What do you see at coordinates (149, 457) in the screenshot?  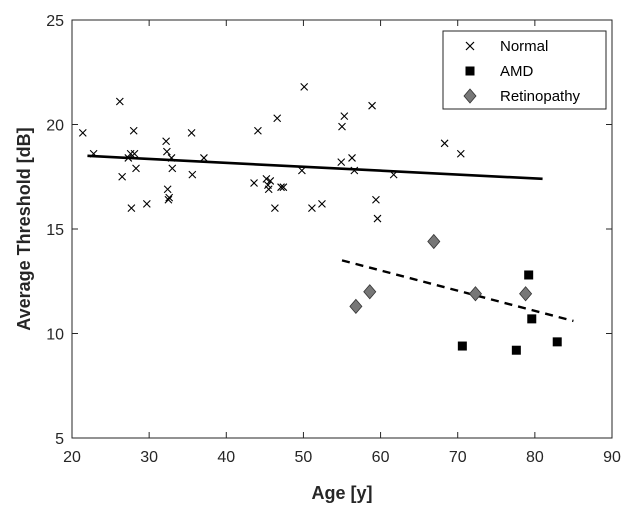 I see `x-tick-label: 30` at bounding box center [149, 457].